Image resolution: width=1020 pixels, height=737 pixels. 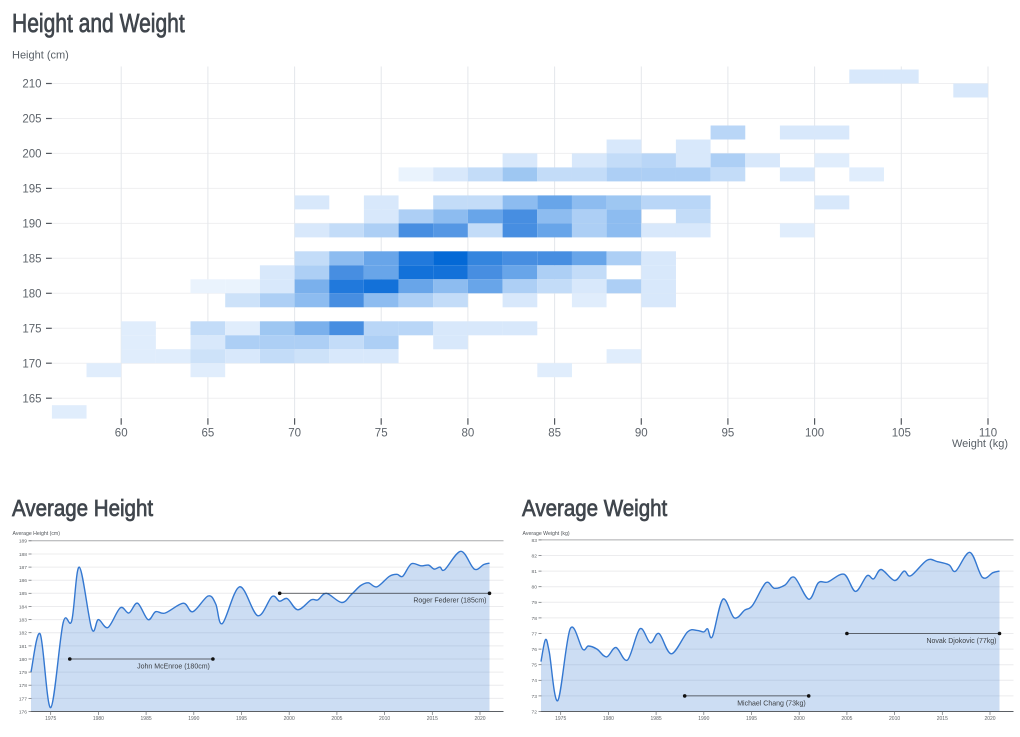 I want to click on svg-text: Height (cm), so click(x=40, y=56).